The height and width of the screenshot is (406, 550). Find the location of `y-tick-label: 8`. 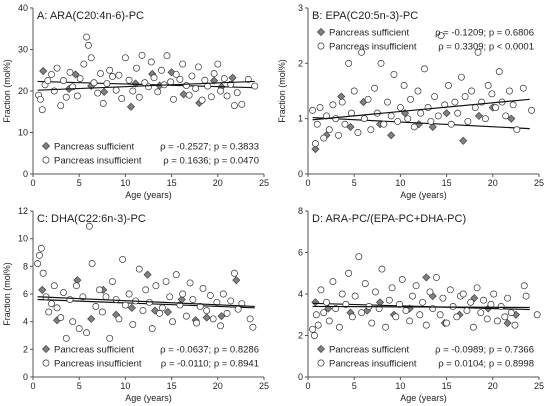

y-tick-label: 8 is located at coordinates (25, 266).